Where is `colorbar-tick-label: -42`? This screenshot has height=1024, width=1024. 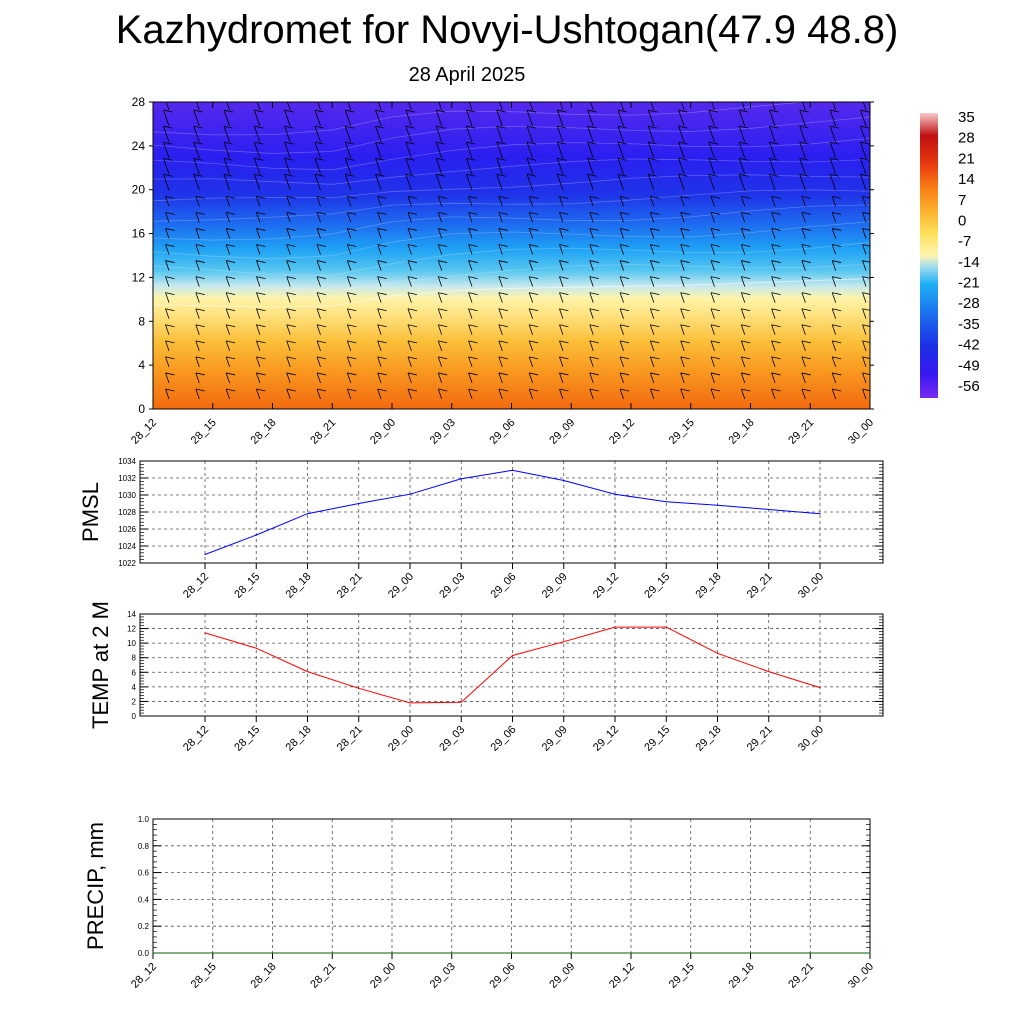 colorbar-tick-label: -42 is located at coordinates (969, 345).